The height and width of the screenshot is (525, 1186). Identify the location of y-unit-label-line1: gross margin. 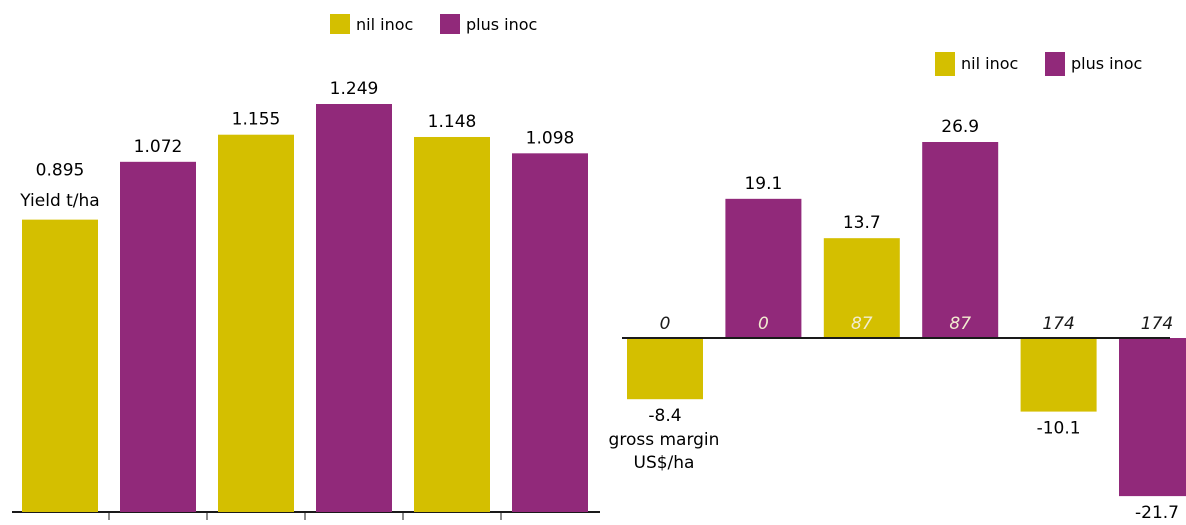
(664, 440).